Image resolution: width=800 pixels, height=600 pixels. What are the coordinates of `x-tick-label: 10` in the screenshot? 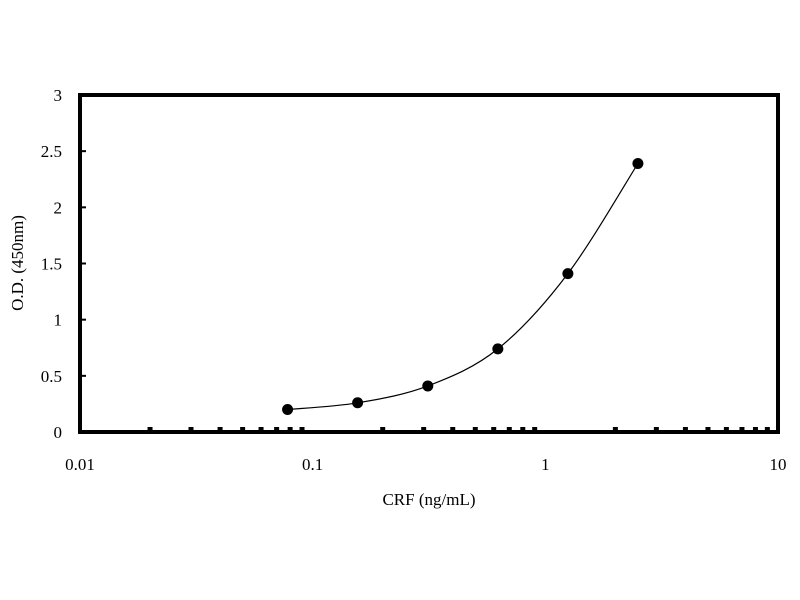 It's located at (778, 464).